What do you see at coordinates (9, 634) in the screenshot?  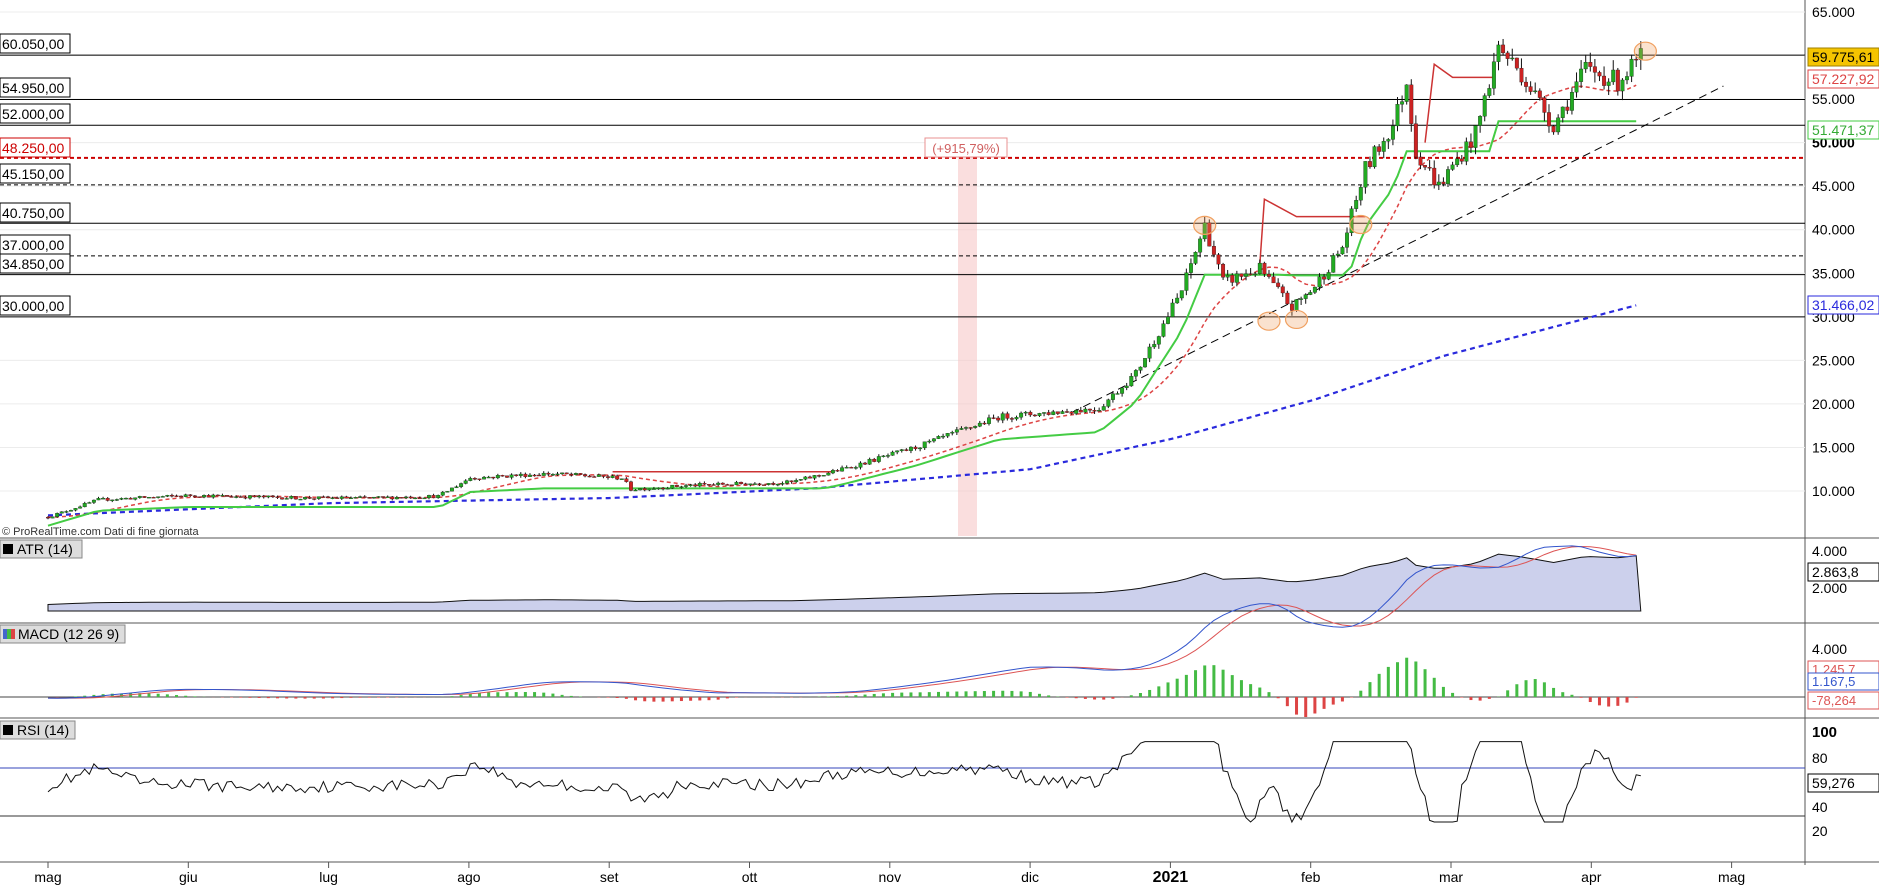 I see `macd-swatch` at bounding box center [9, 634].